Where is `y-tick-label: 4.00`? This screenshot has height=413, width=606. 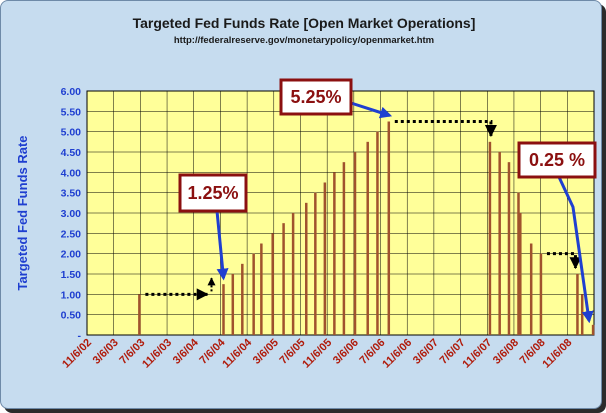
y-tick-label: 4.00 is located at coordinates (71, 173).